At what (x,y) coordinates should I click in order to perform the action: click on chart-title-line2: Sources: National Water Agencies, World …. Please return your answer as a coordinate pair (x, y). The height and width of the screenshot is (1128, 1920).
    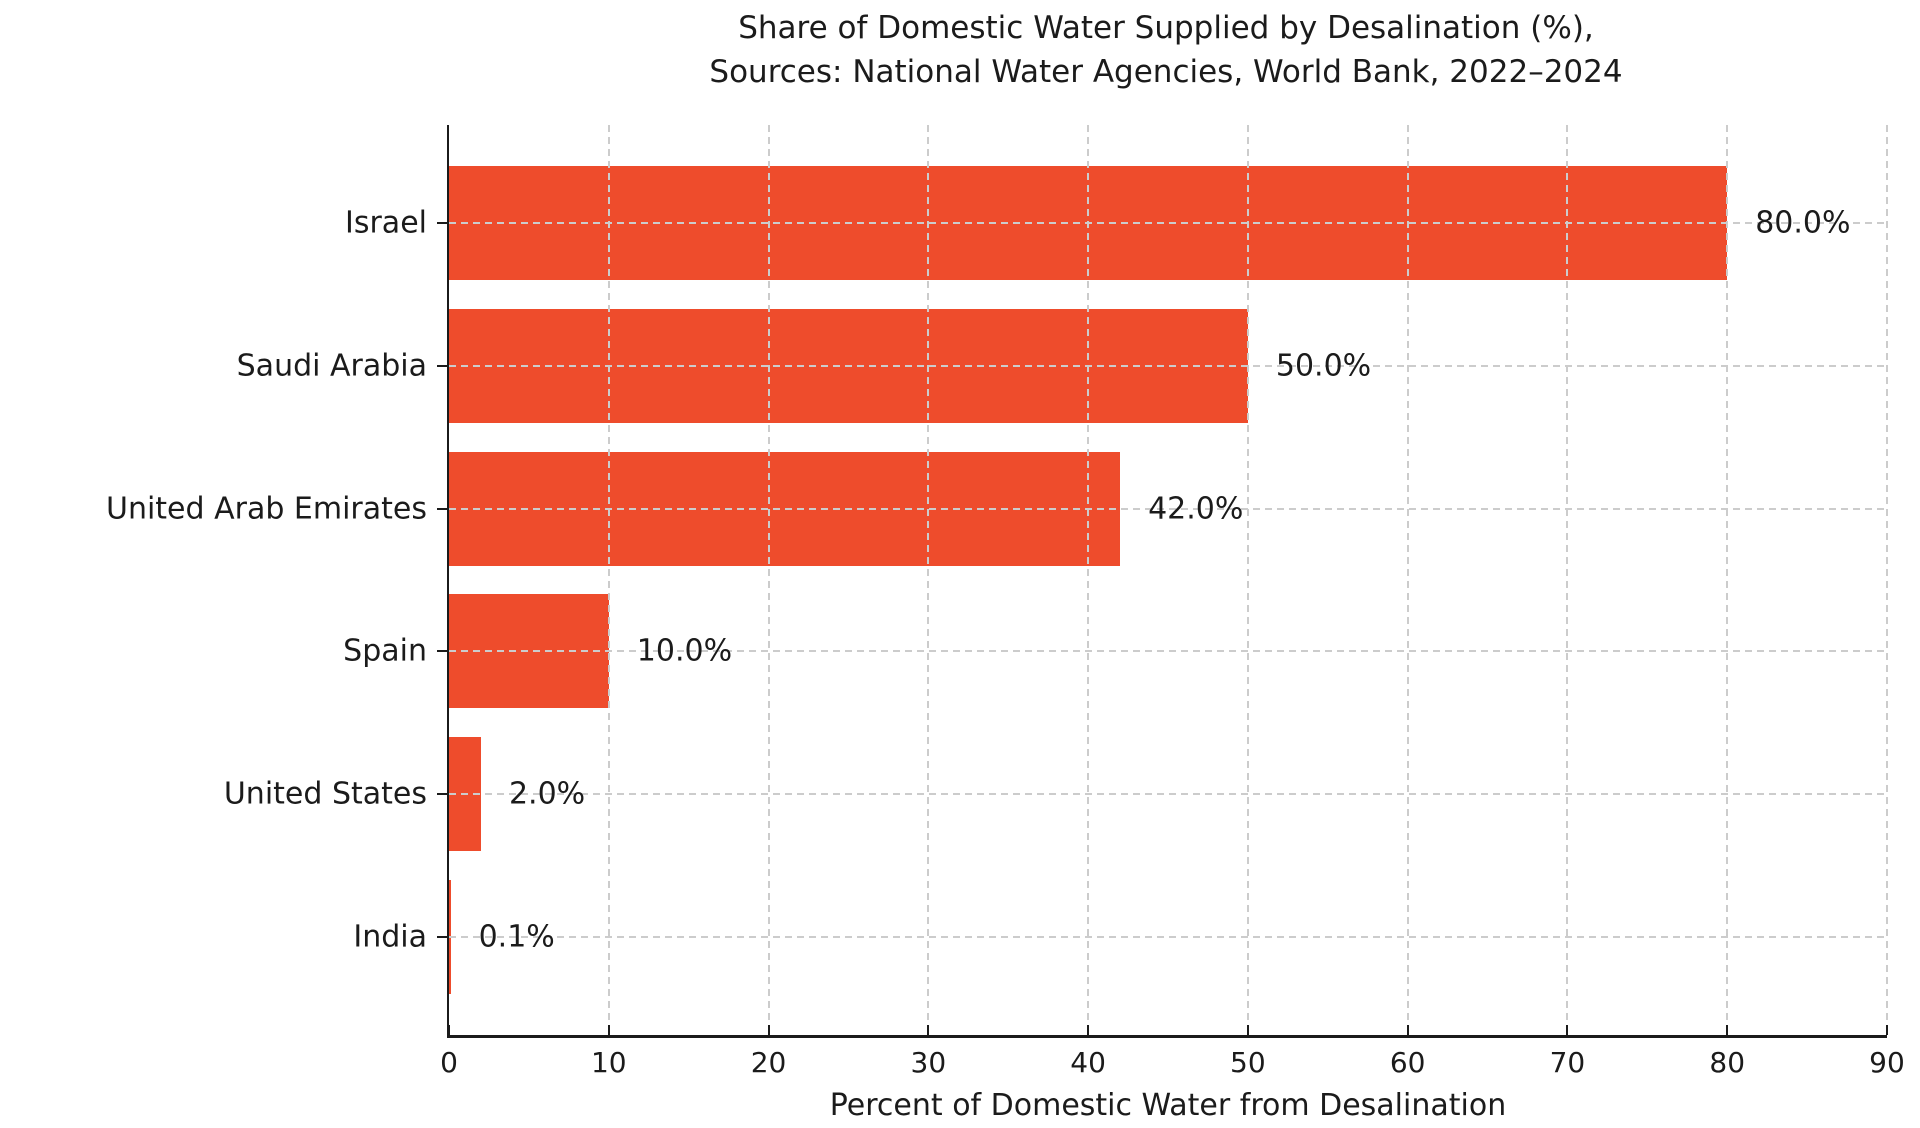
    Looking at the image, I should click on (1166, 72).